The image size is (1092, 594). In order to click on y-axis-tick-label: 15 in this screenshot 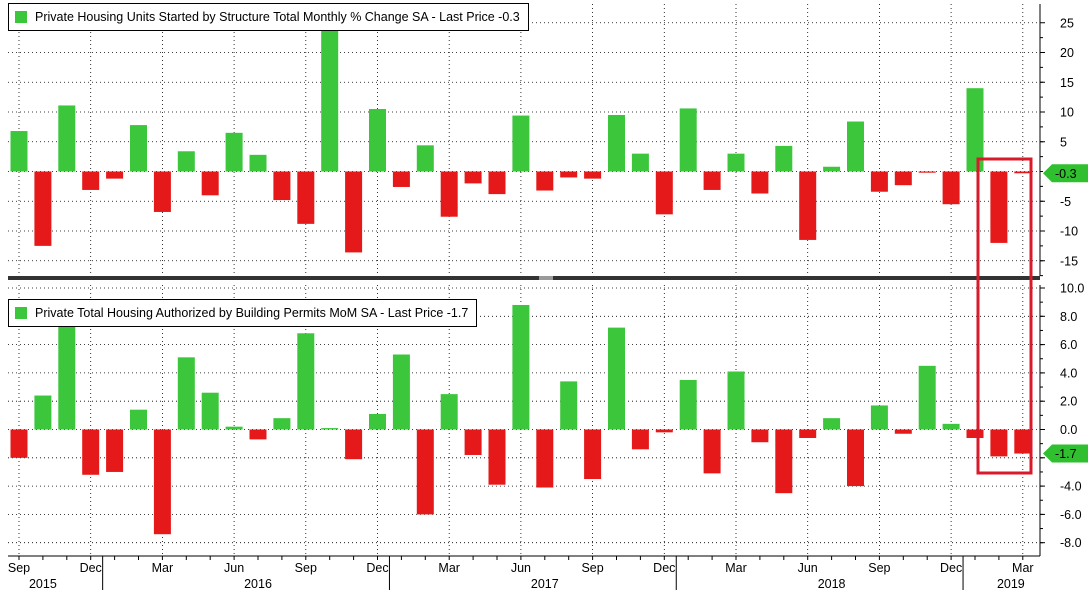, I will do `click(1067, 83)`.